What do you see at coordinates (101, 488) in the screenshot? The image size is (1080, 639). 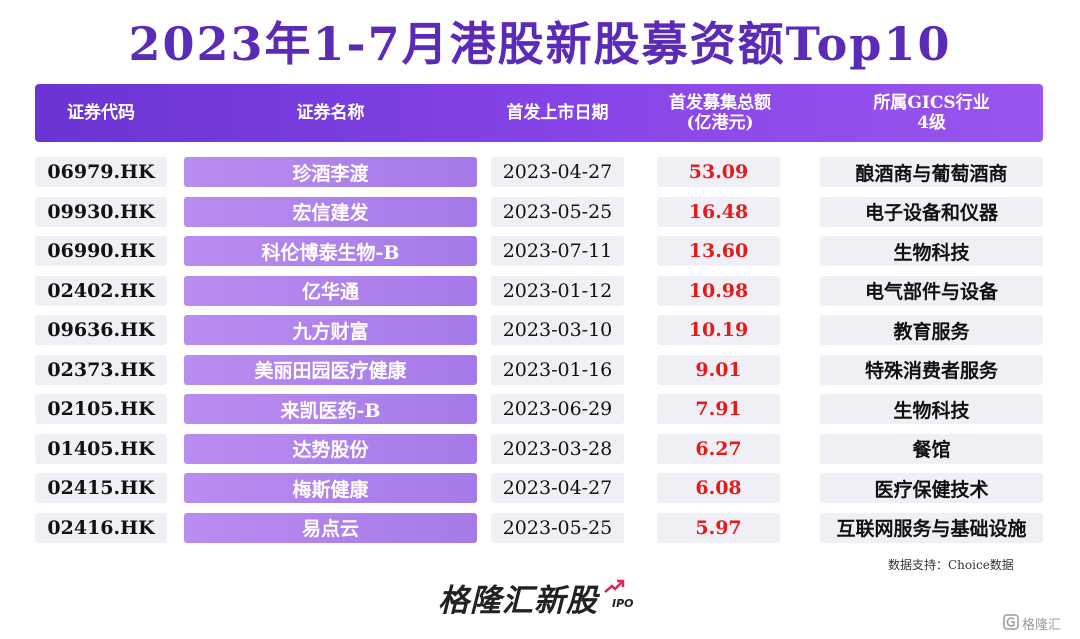 I see `cell-code: 02415.HK` at bounding box center [101, 488].